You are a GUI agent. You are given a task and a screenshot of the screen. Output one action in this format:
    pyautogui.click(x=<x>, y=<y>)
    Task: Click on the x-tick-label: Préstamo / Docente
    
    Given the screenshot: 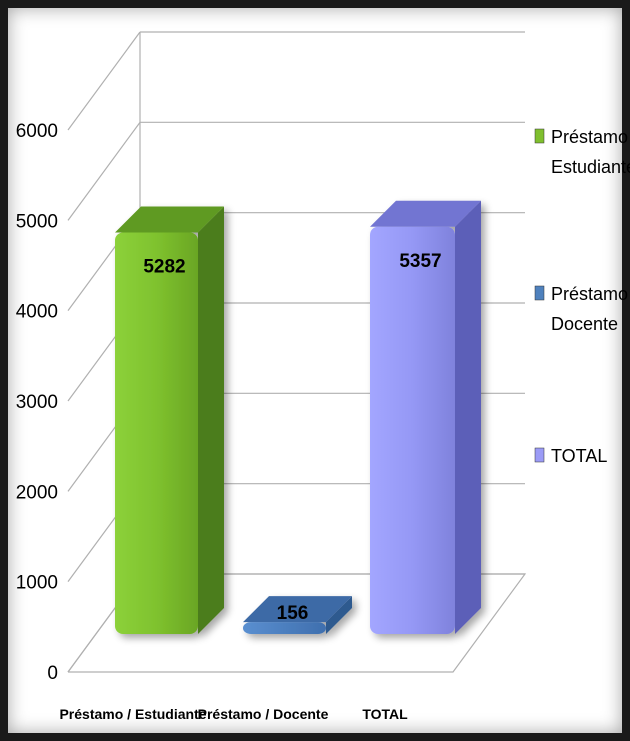 What is the action you would take?
    pyautogui.click(x=263, y=714)
    